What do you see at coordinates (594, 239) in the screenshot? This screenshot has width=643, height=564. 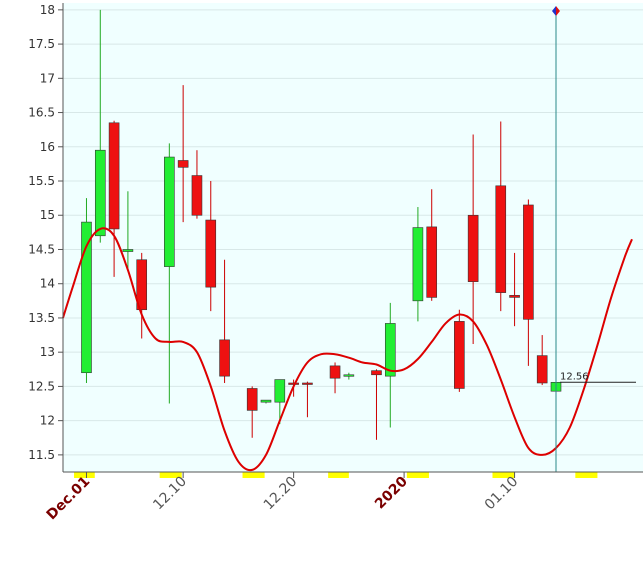 I see `crosshair-layer: 12.56` at bounding box center [594, 239].